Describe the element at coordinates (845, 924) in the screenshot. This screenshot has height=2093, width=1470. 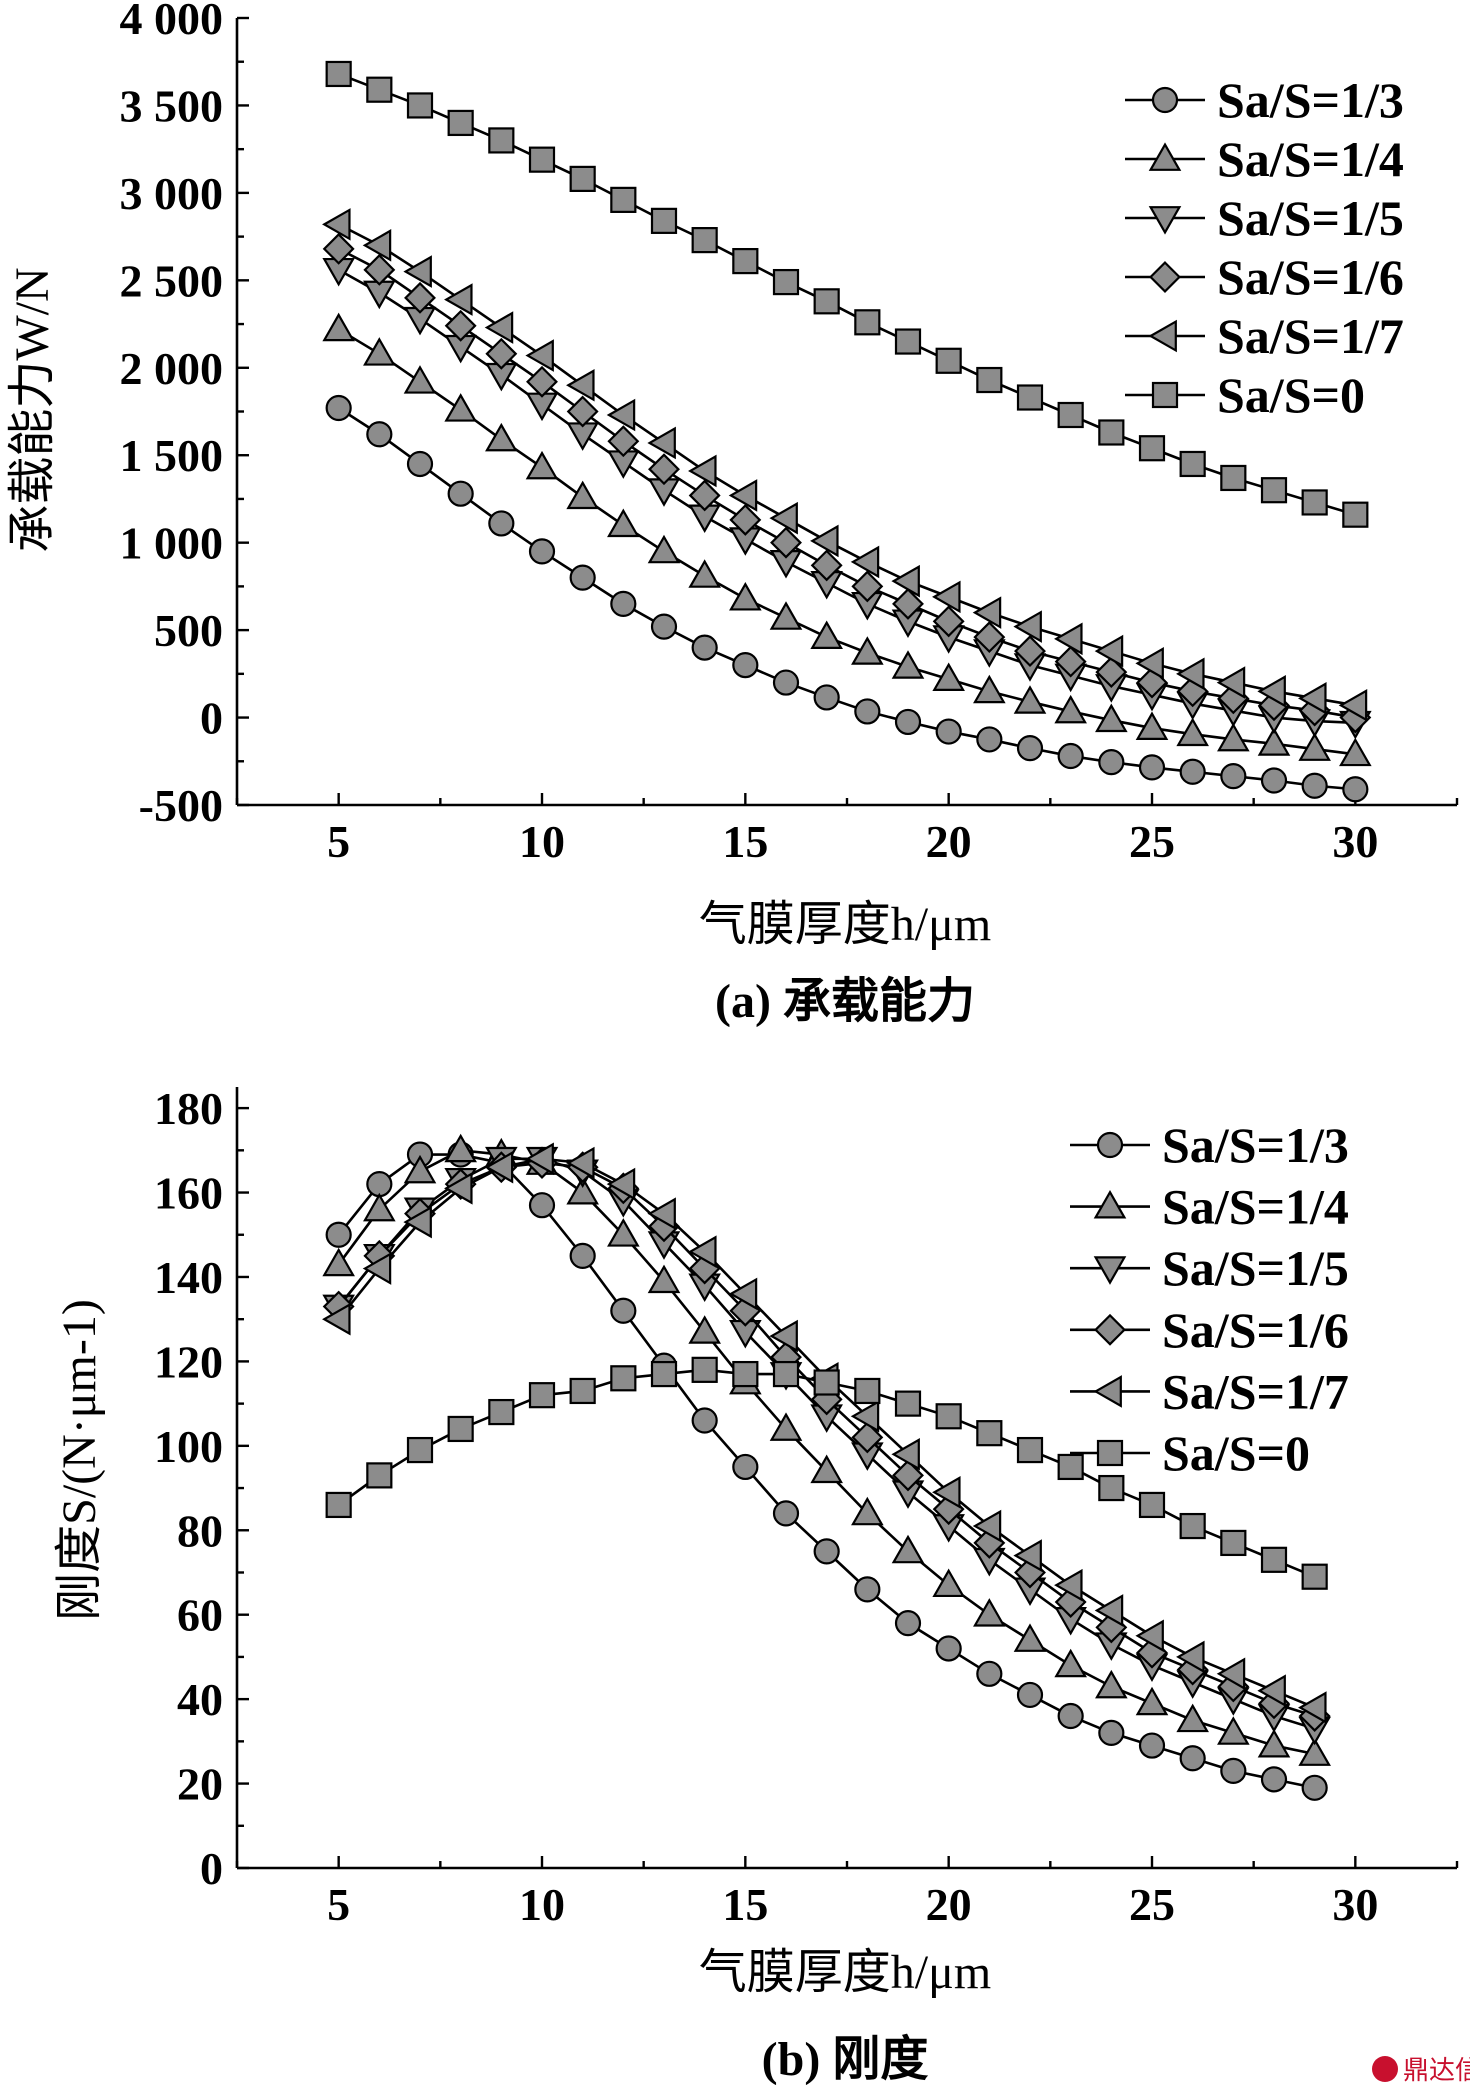
I see `load-capacity-x-axis-title: 气膜厚度h/μm` at that location.